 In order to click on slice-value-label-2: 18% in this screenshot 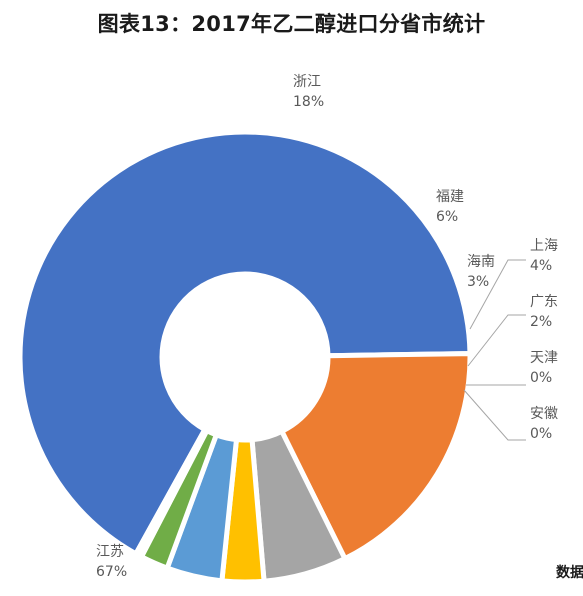, I will do `click(308, 102)`.